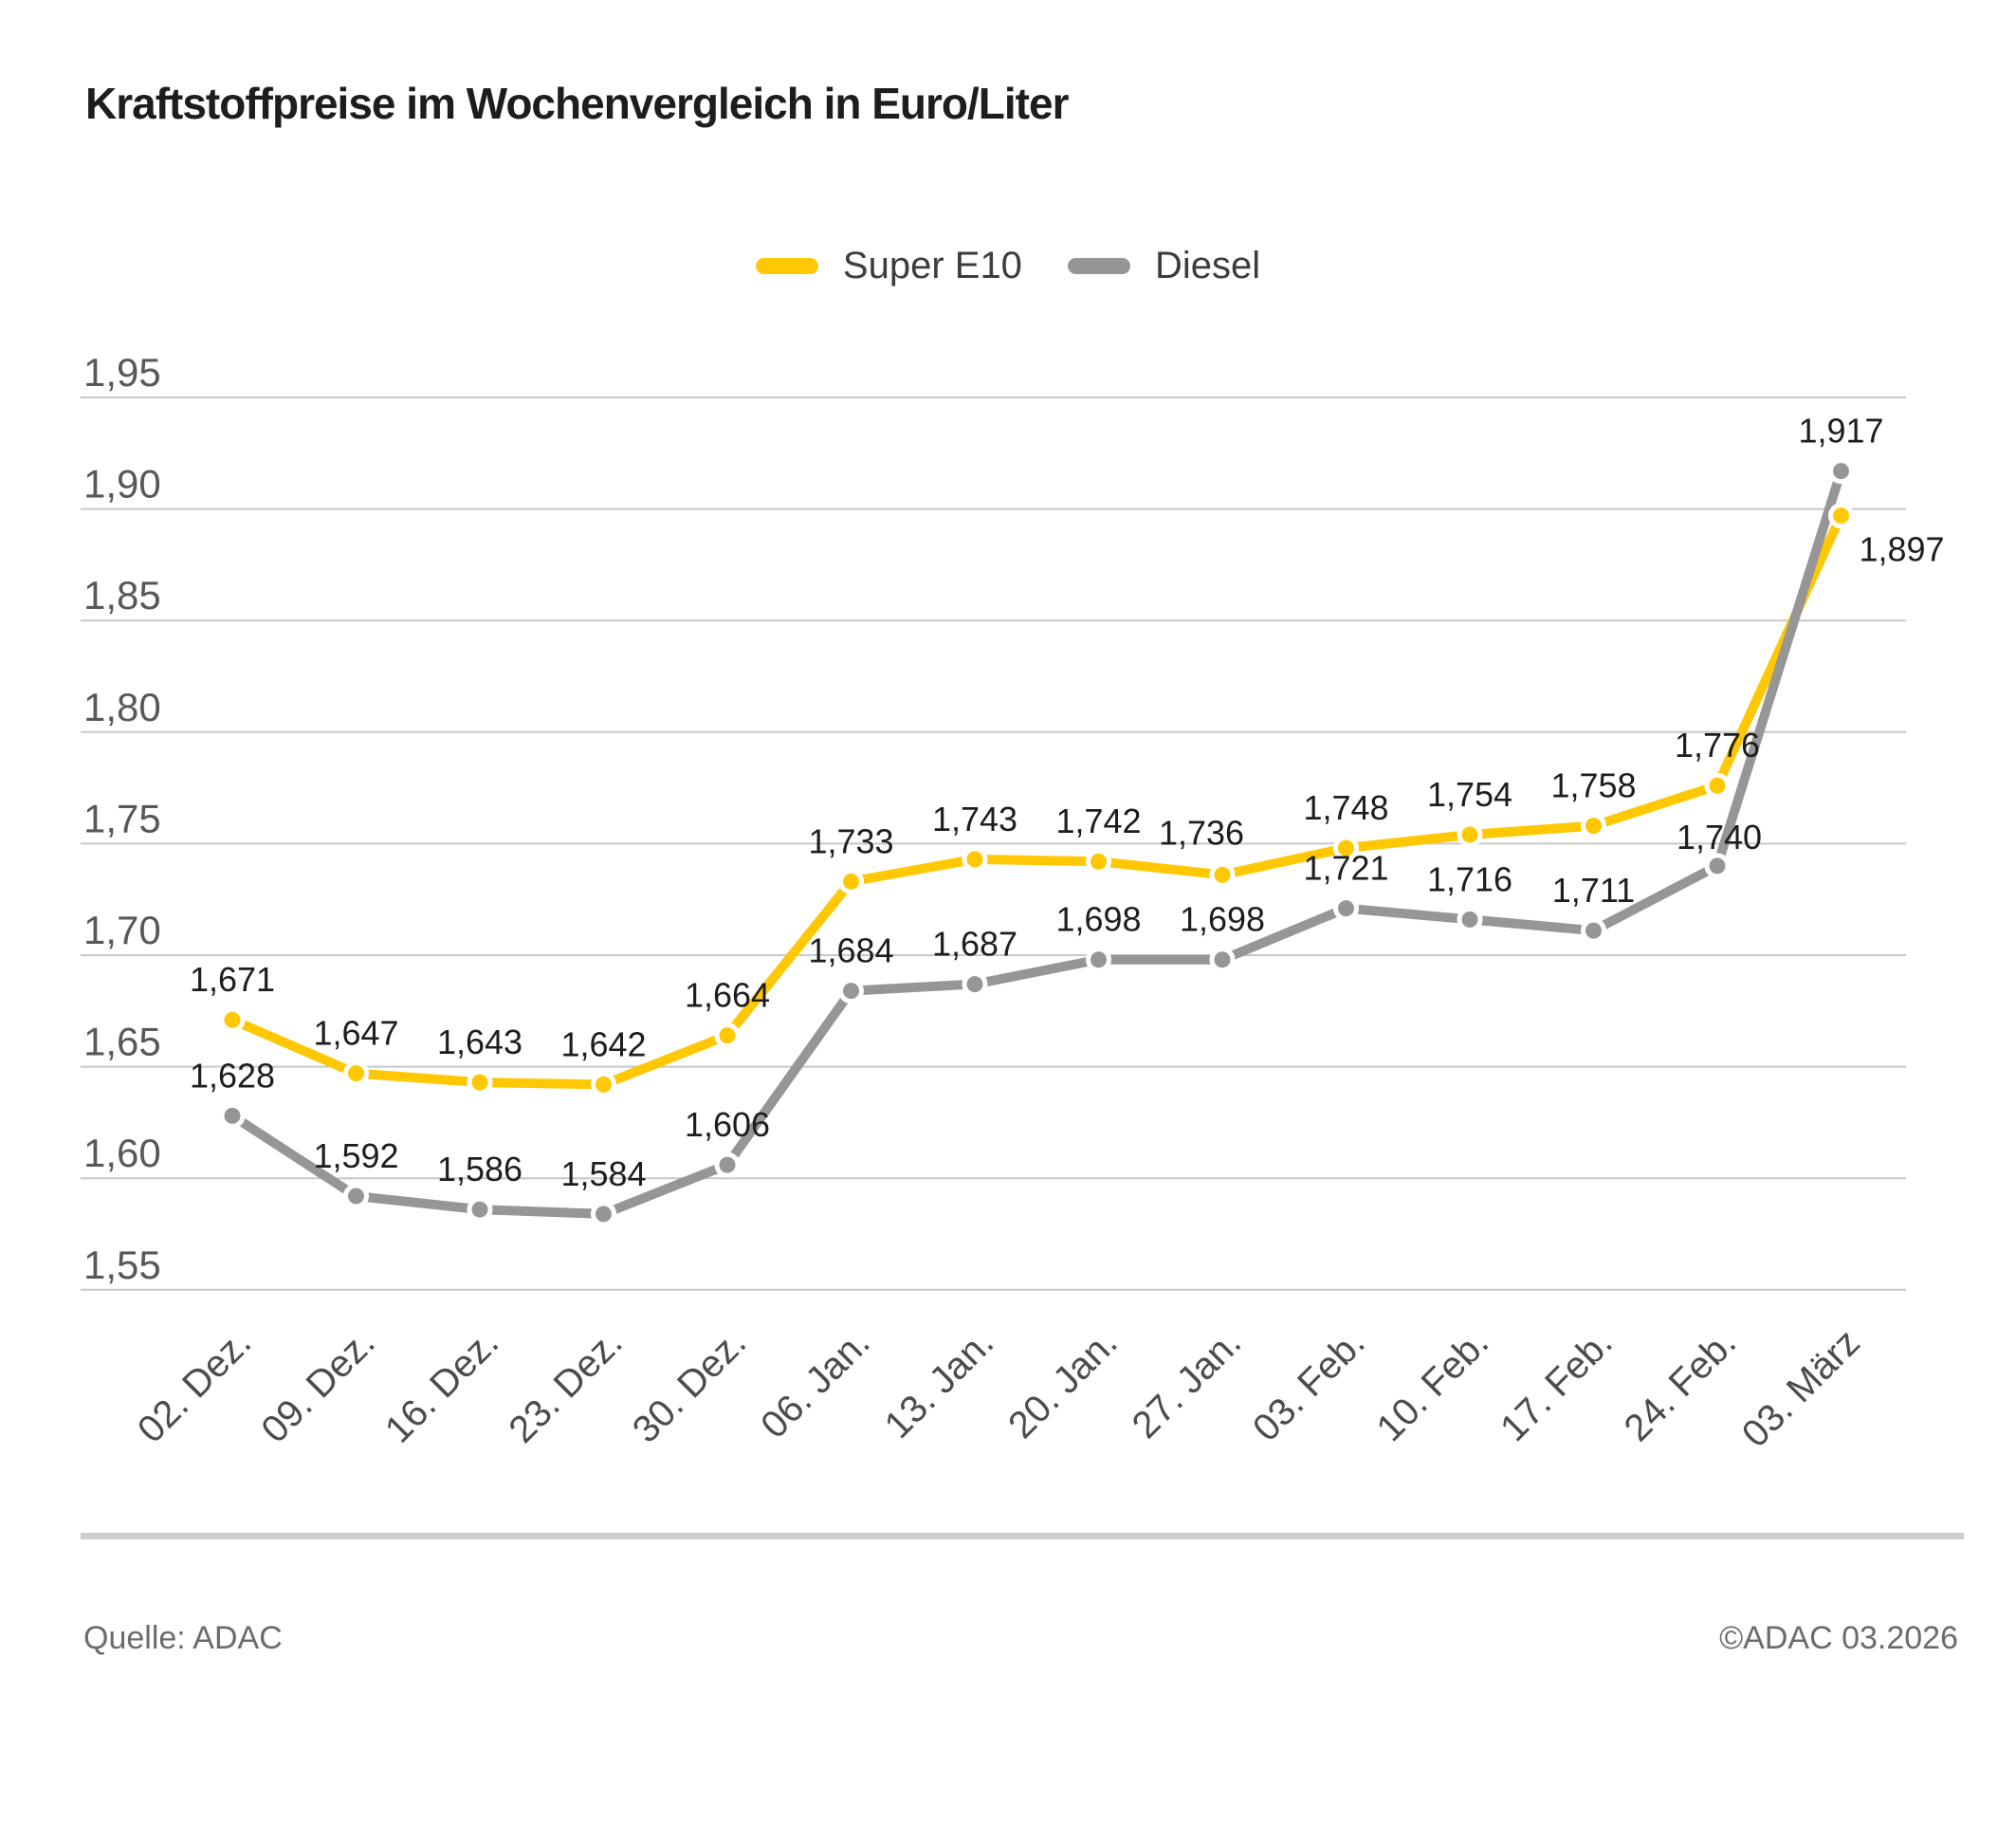 The width and height of the screenshot is (2016, 1824). Describe the element at coordinates (1207, 265) in the screenshot. I see `legend-label-diesel: Diesel` at that location.